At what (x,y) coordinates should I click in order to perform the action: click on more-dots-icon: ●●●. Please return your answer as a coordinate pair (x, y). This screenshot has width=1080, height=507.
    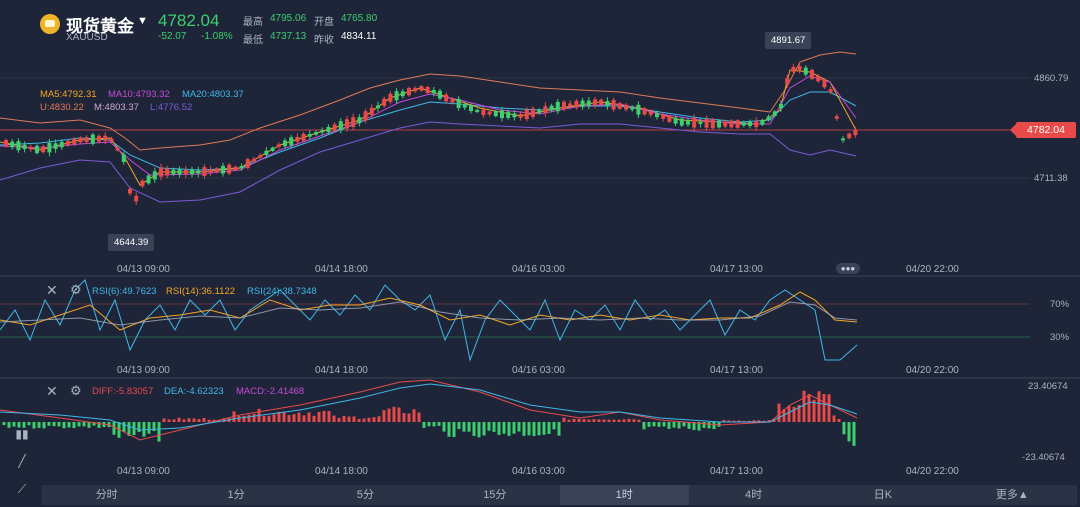
    Looking at the image, I should click on (848, 268).